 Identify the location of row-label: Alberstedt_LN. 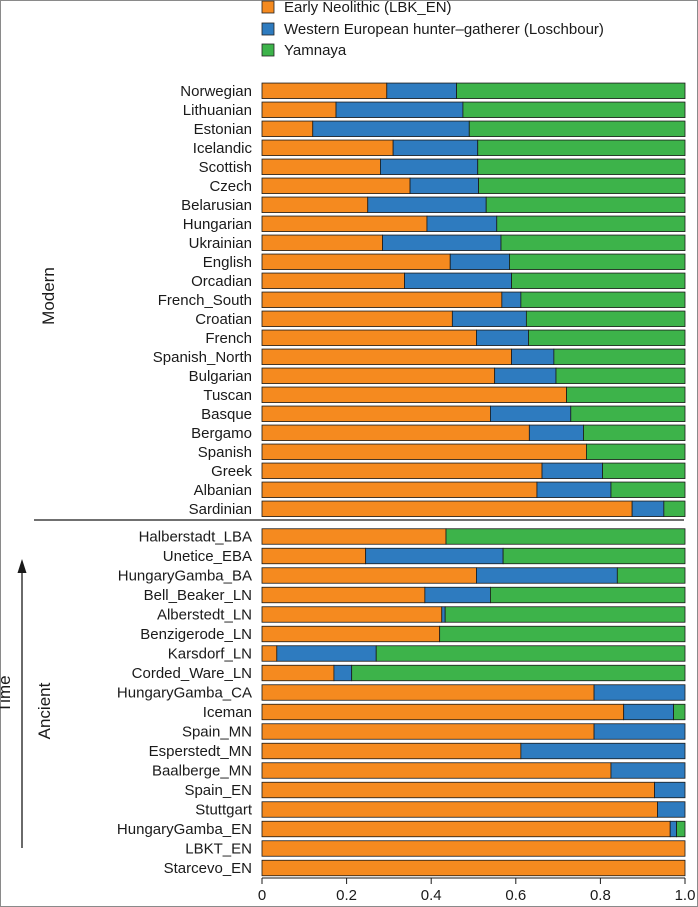
(204, 615).